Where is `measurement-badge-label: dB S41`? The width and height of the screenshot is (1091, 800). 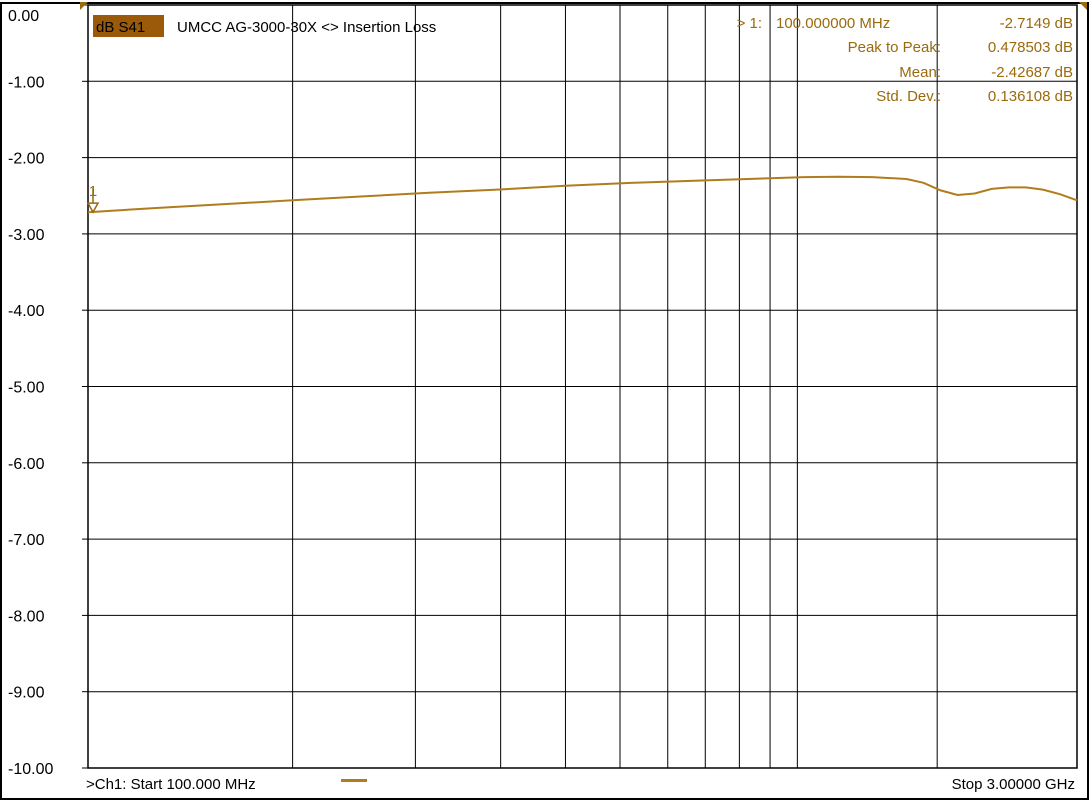 measurement-badge-label: dB S41 is located at coordinates (120, 27).